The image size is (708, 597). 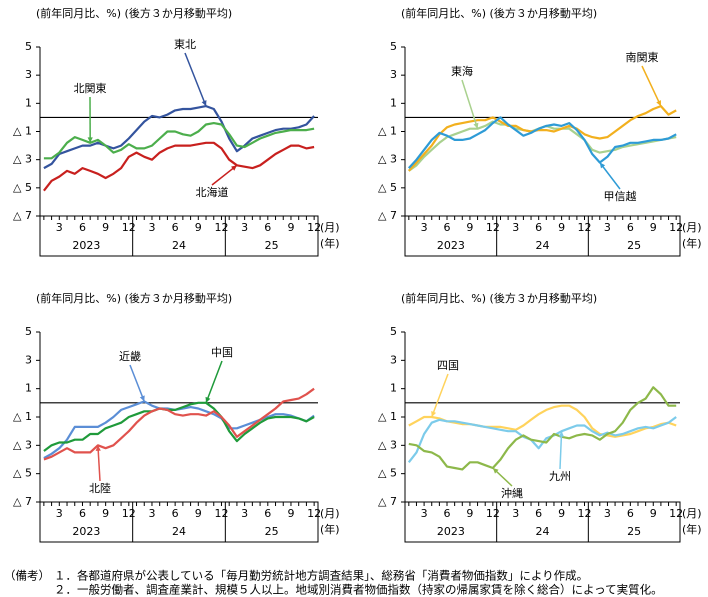 I want to click on series-label: 南関東, so click(x=642, y=57).